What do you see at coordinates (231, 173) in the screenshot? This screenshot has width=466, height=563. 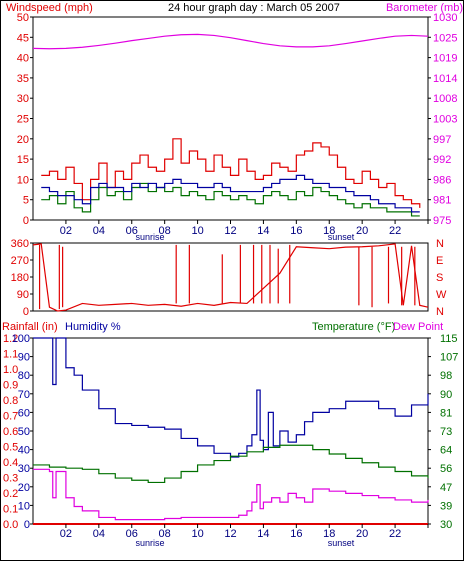 I see `series-gust-line` at bounding box center [231, 173].